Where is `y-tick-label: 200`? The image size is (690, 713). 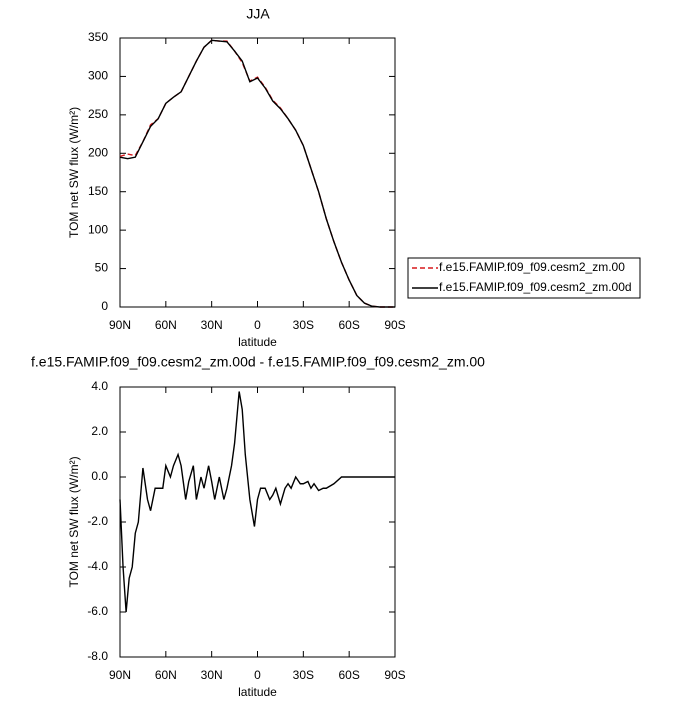 y-tick-label: 200 is located at coordinates (98, 152).